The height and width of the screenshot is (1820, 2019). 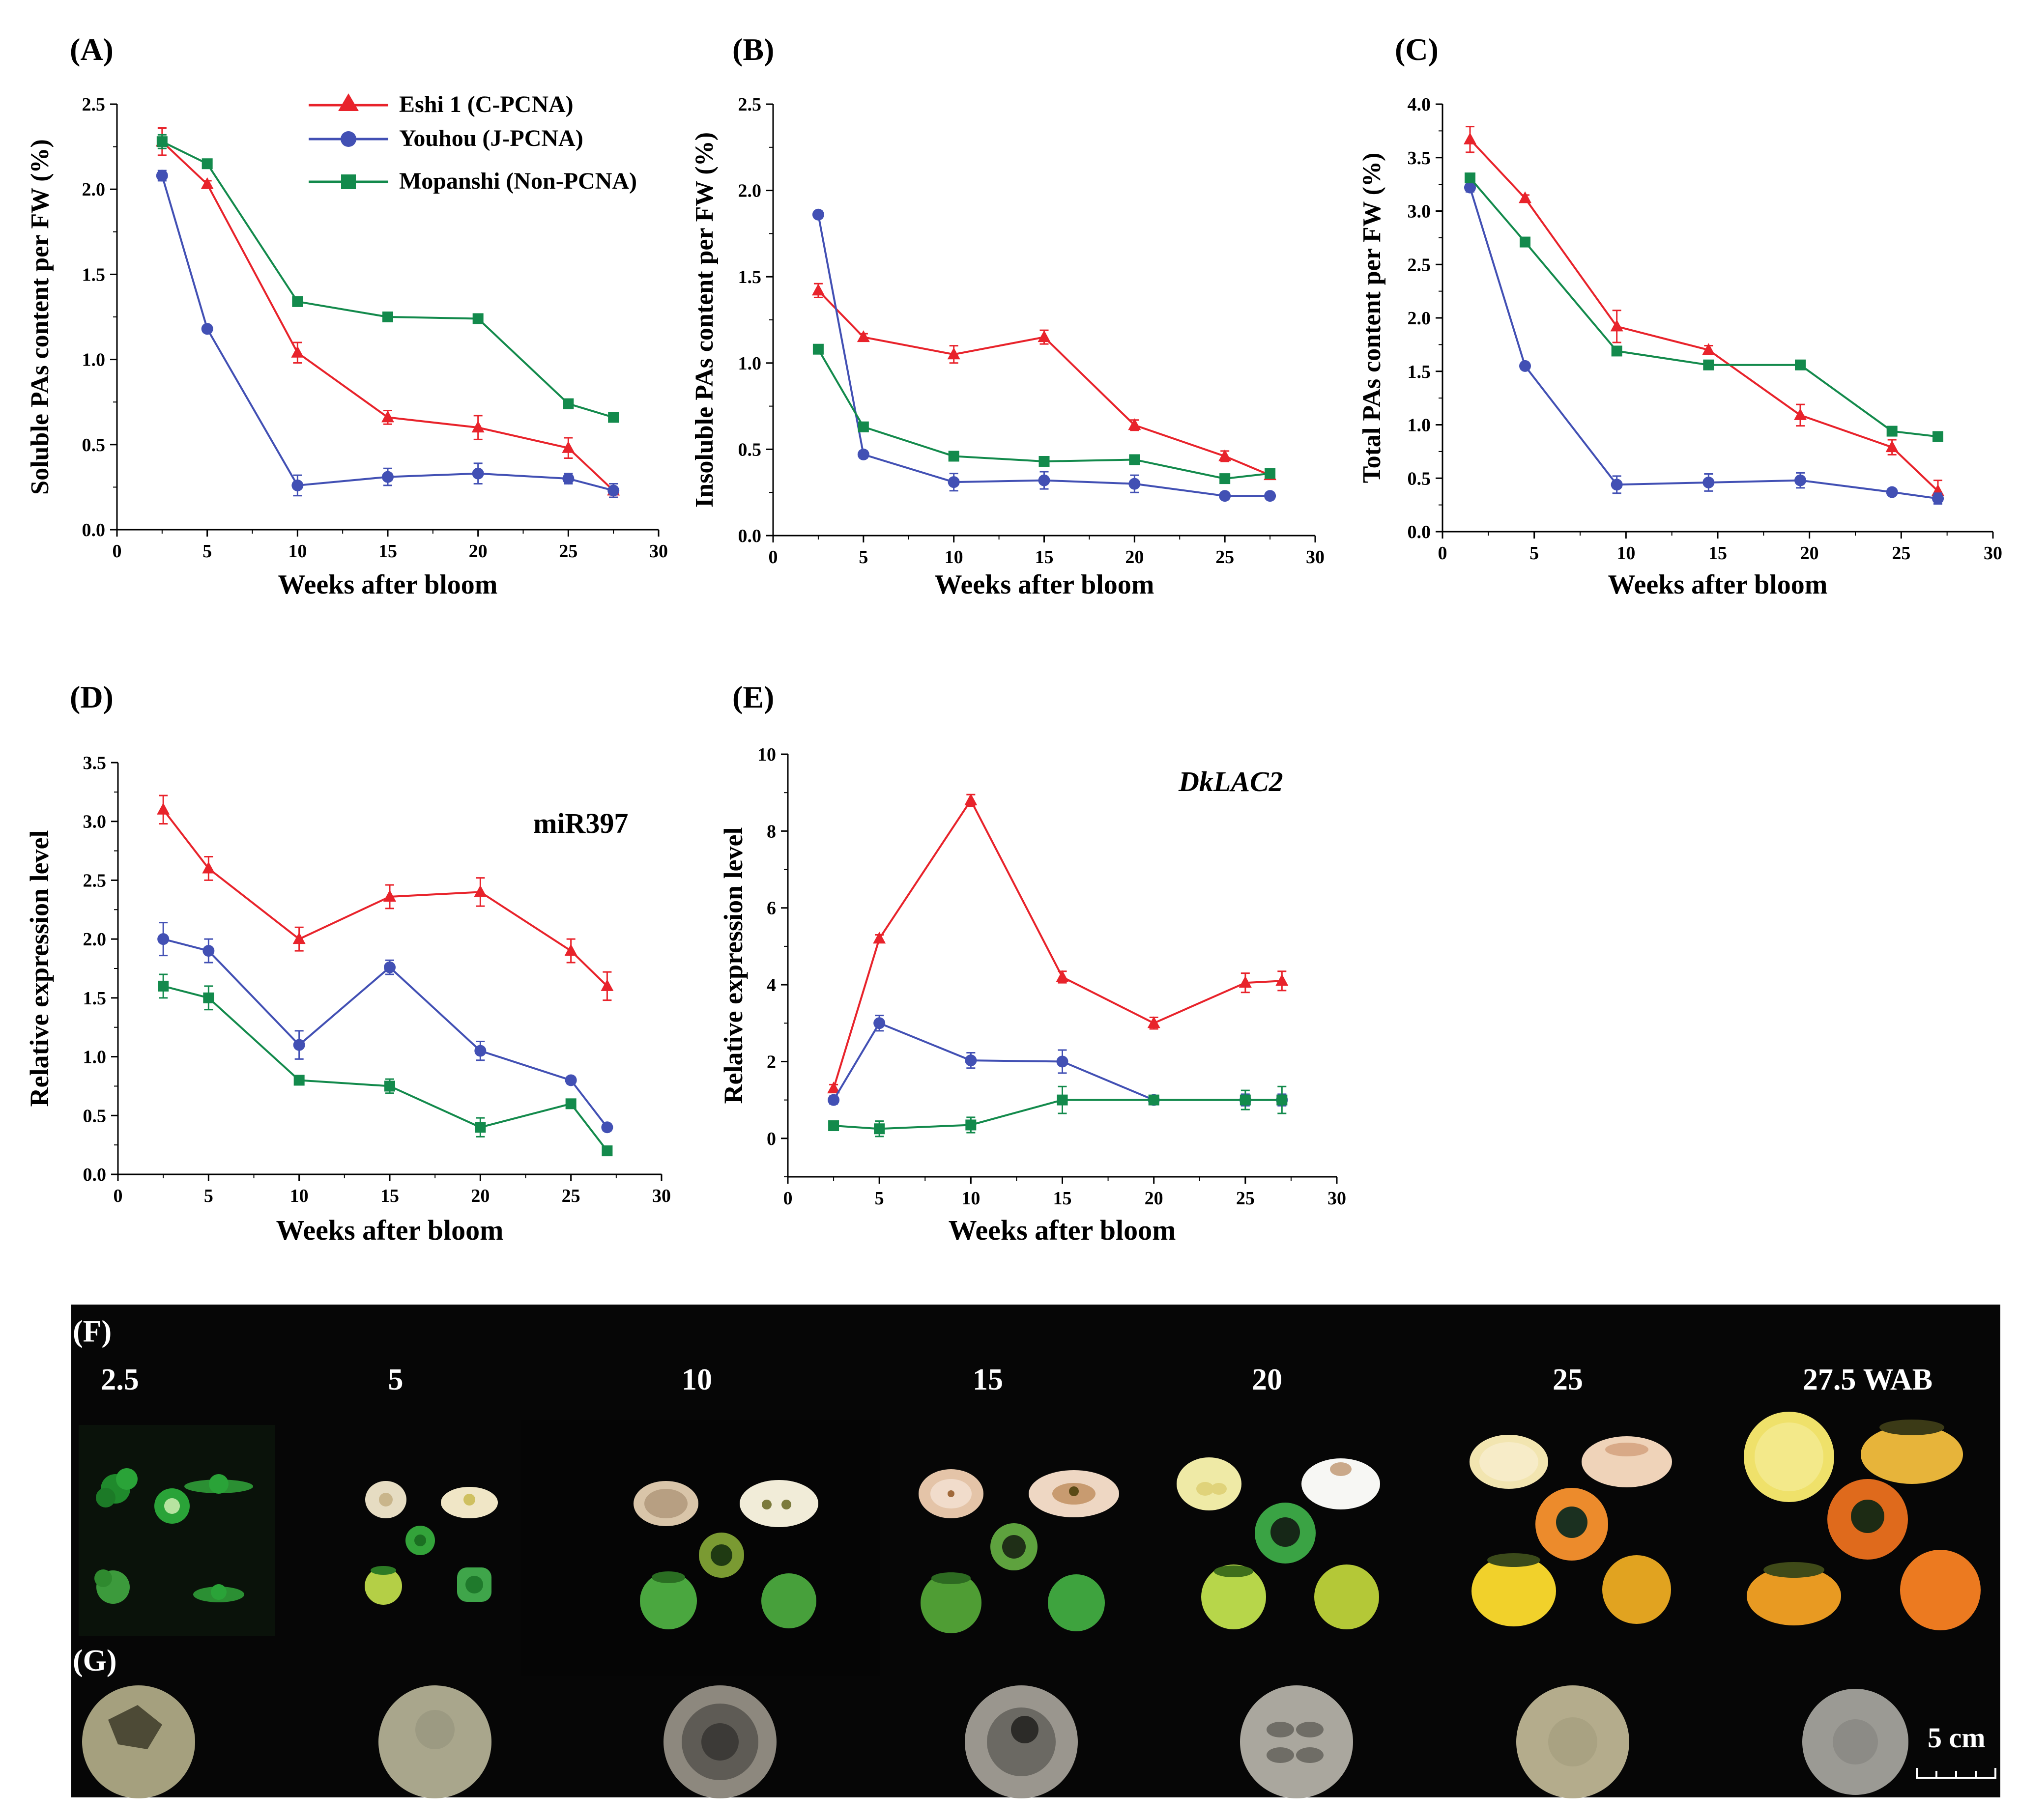 I want to click on legend-item-mopanshi: Mopanshi (Non-PCNA), so click(x=473, y=181).